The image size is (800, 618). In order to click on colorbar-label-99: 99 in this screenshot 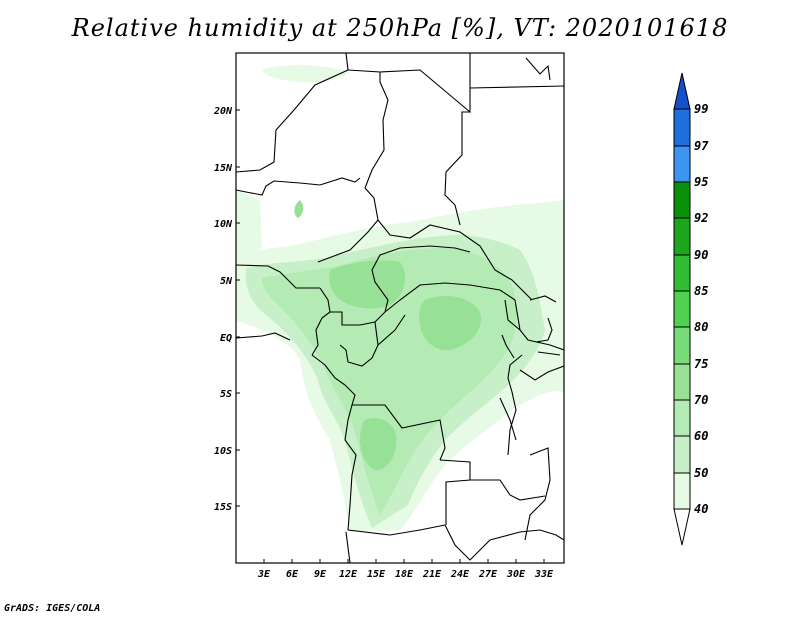, I will do `click(701, 109)`.